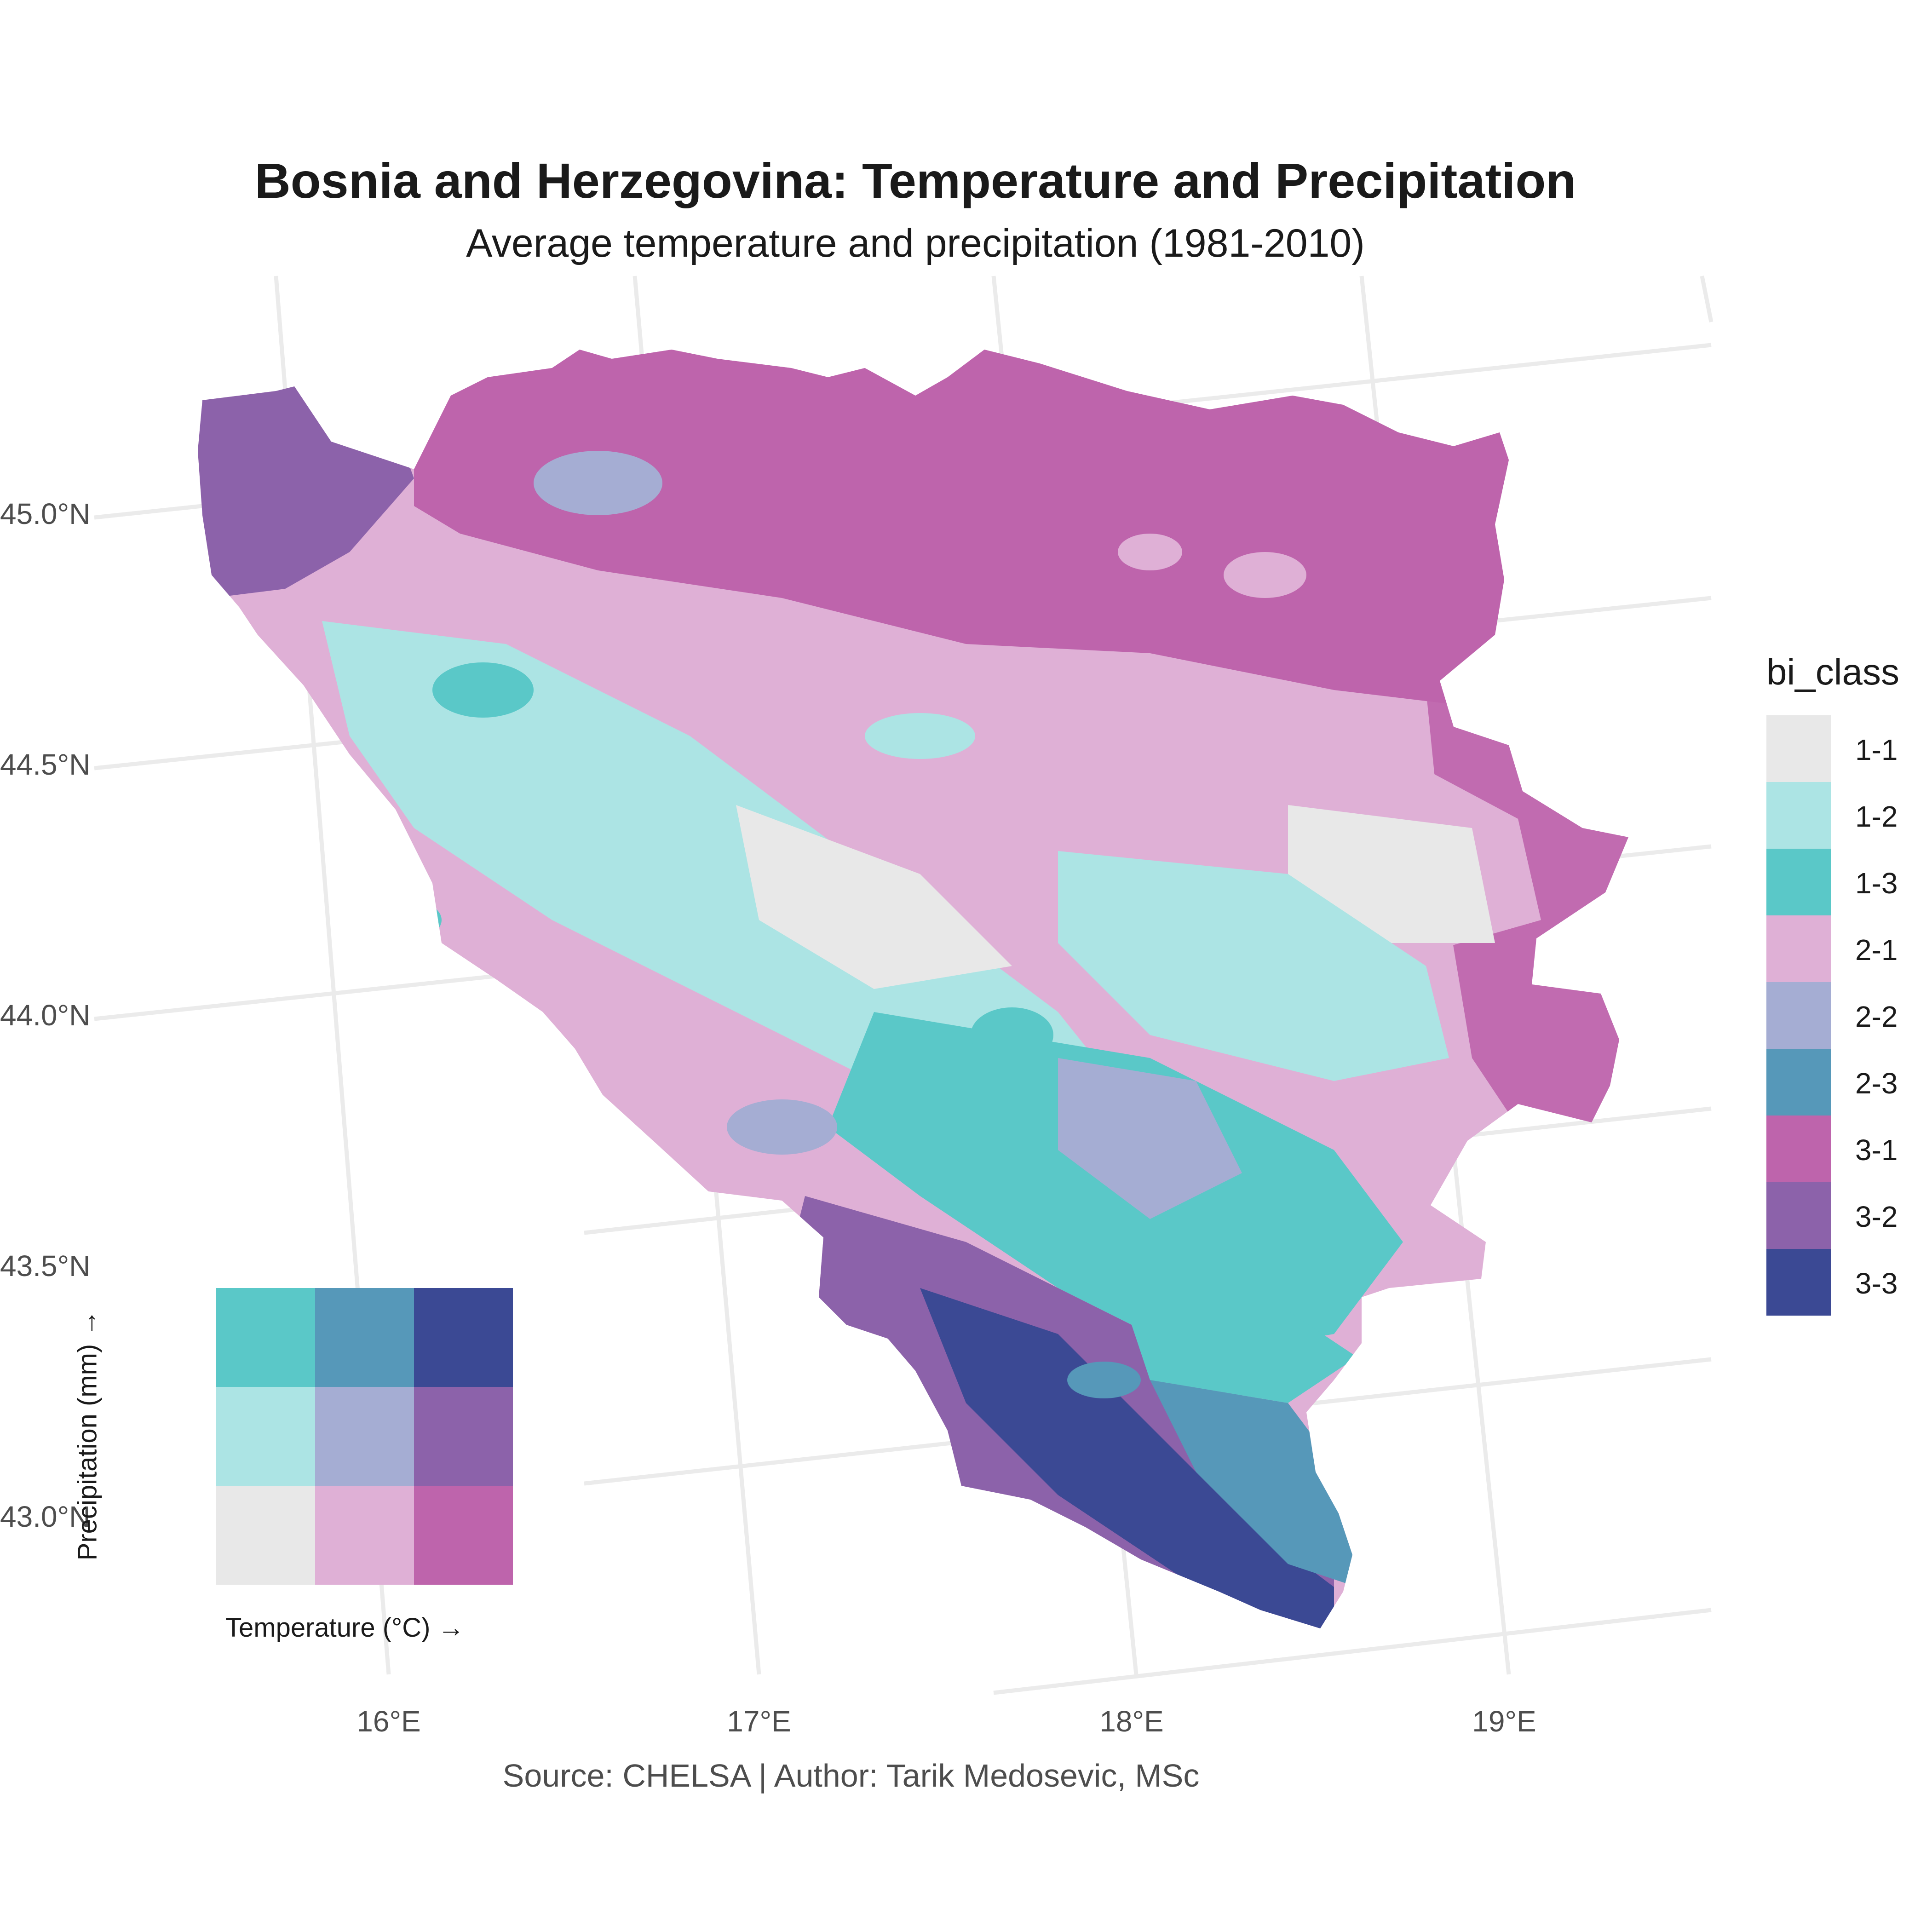 The width and height of the screenshot is (1932, 1932). Describe the element at coordinates (1833, 671) in the screenshot. I see `legend-title: bi_class` at that location.